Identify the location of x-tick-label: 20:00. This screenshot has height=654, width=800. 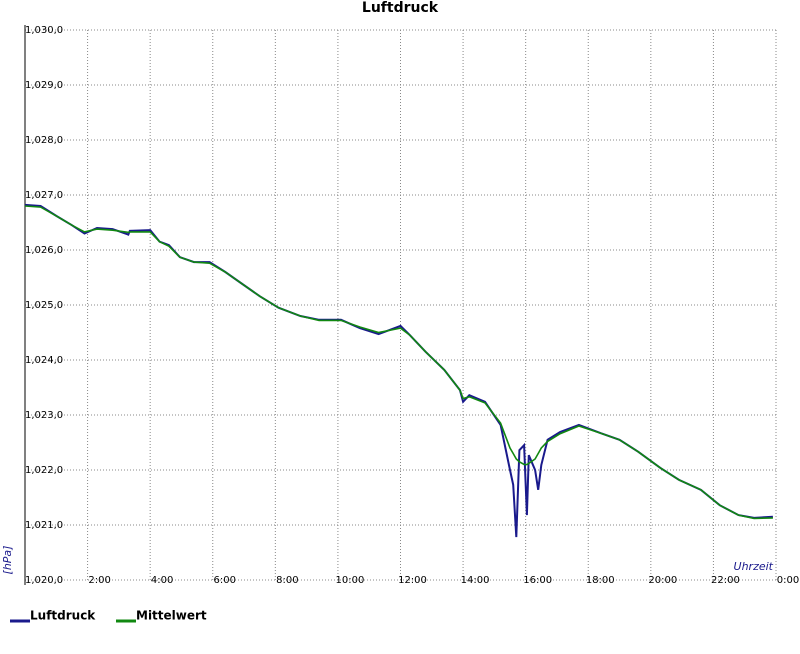
(662, 580).